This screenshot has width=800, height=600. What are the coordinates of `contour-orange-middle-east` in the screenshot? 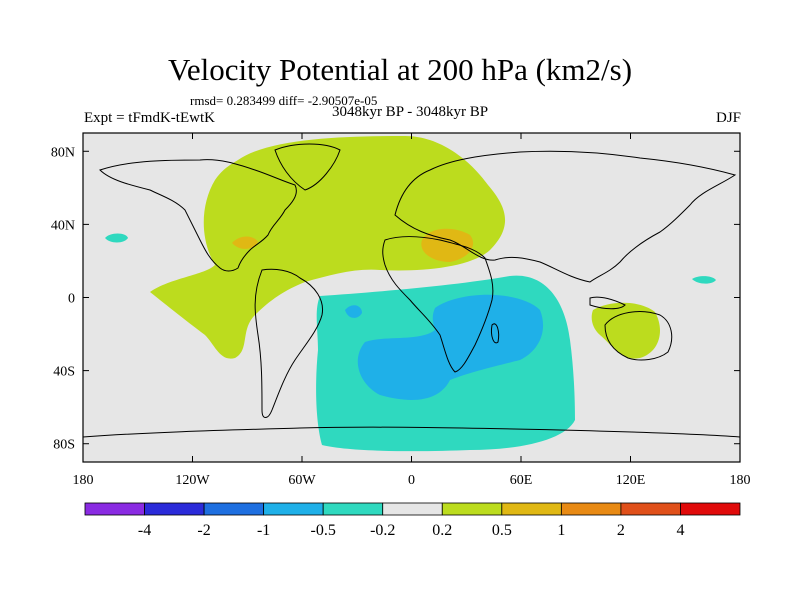 It's located at (447, 245).